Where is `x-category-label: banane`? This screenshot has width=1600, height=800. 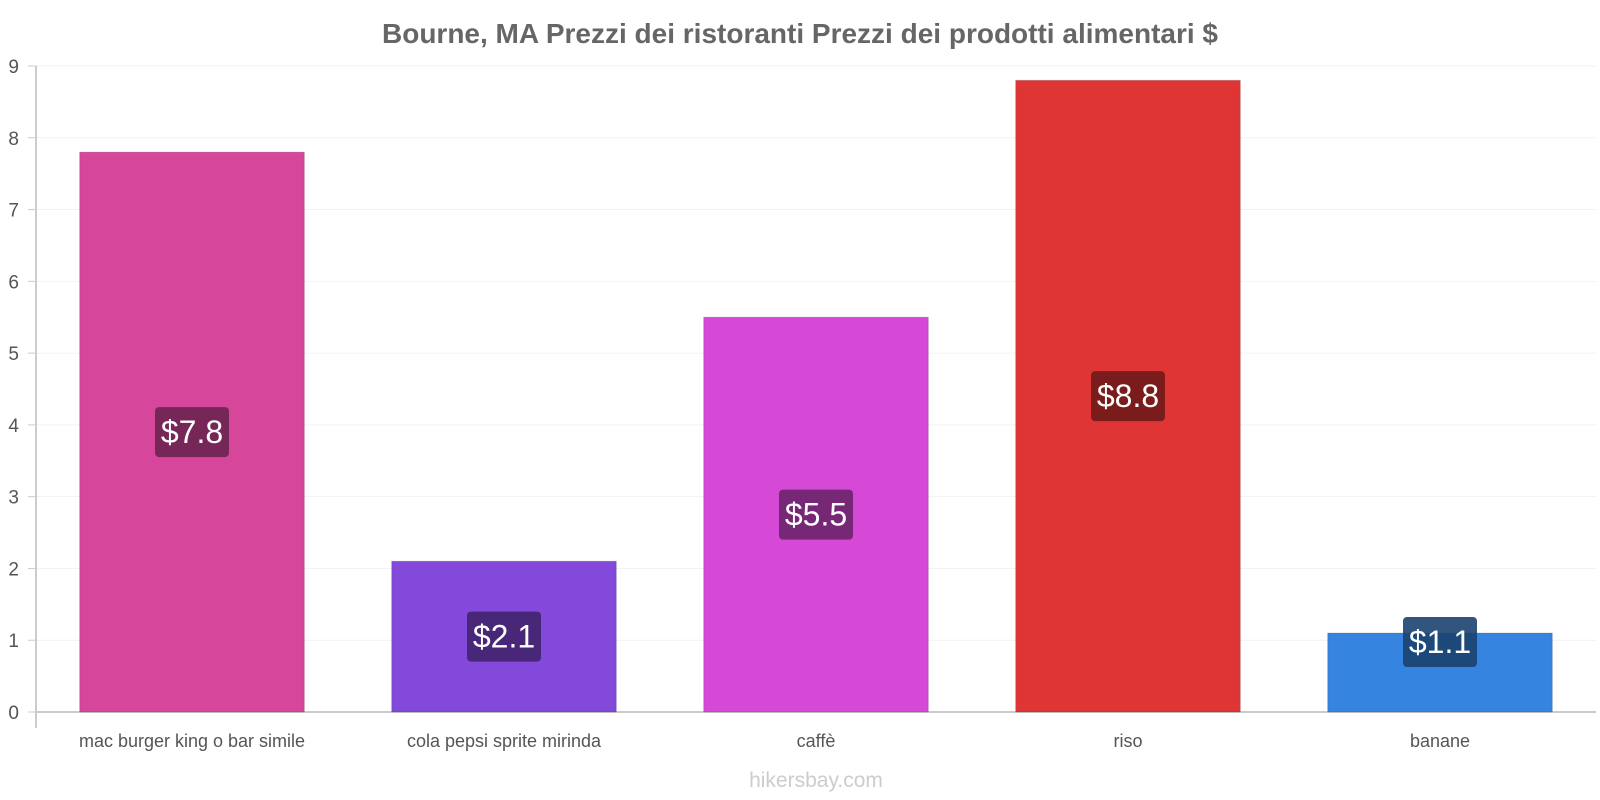 x-category-label: banane is located at coordinates (1440, 741).